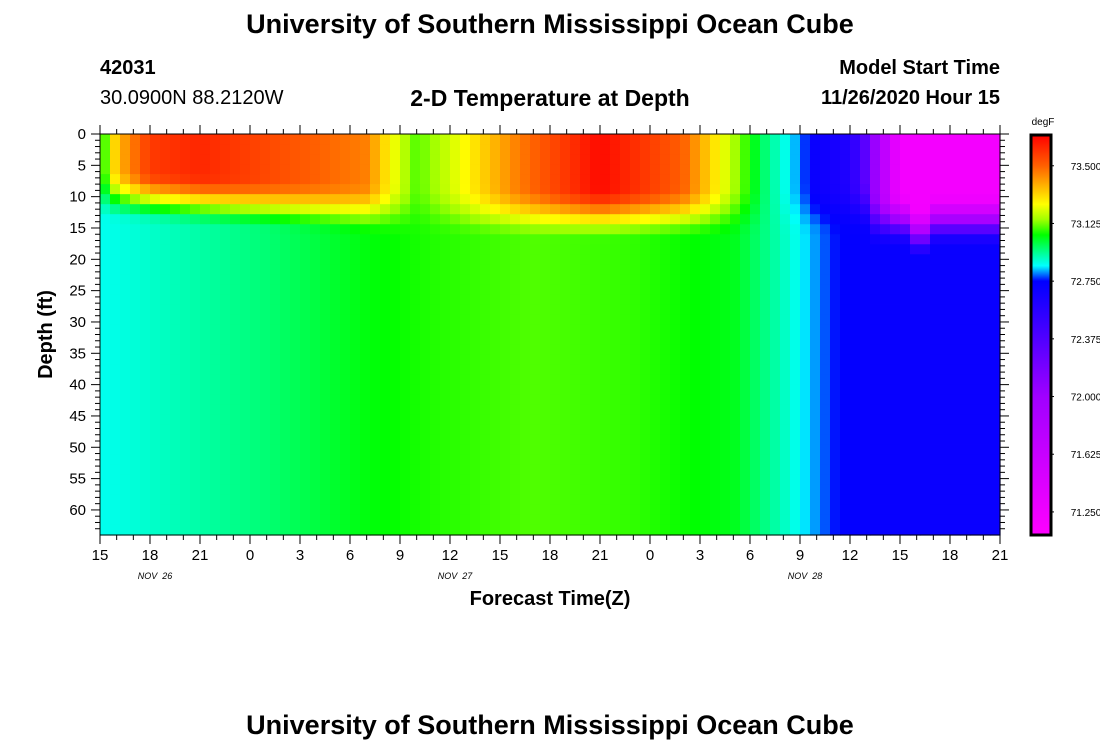 This screenshot has height=750, width=1100. I want to click on y-tick-label: 60, so click(77, 510).